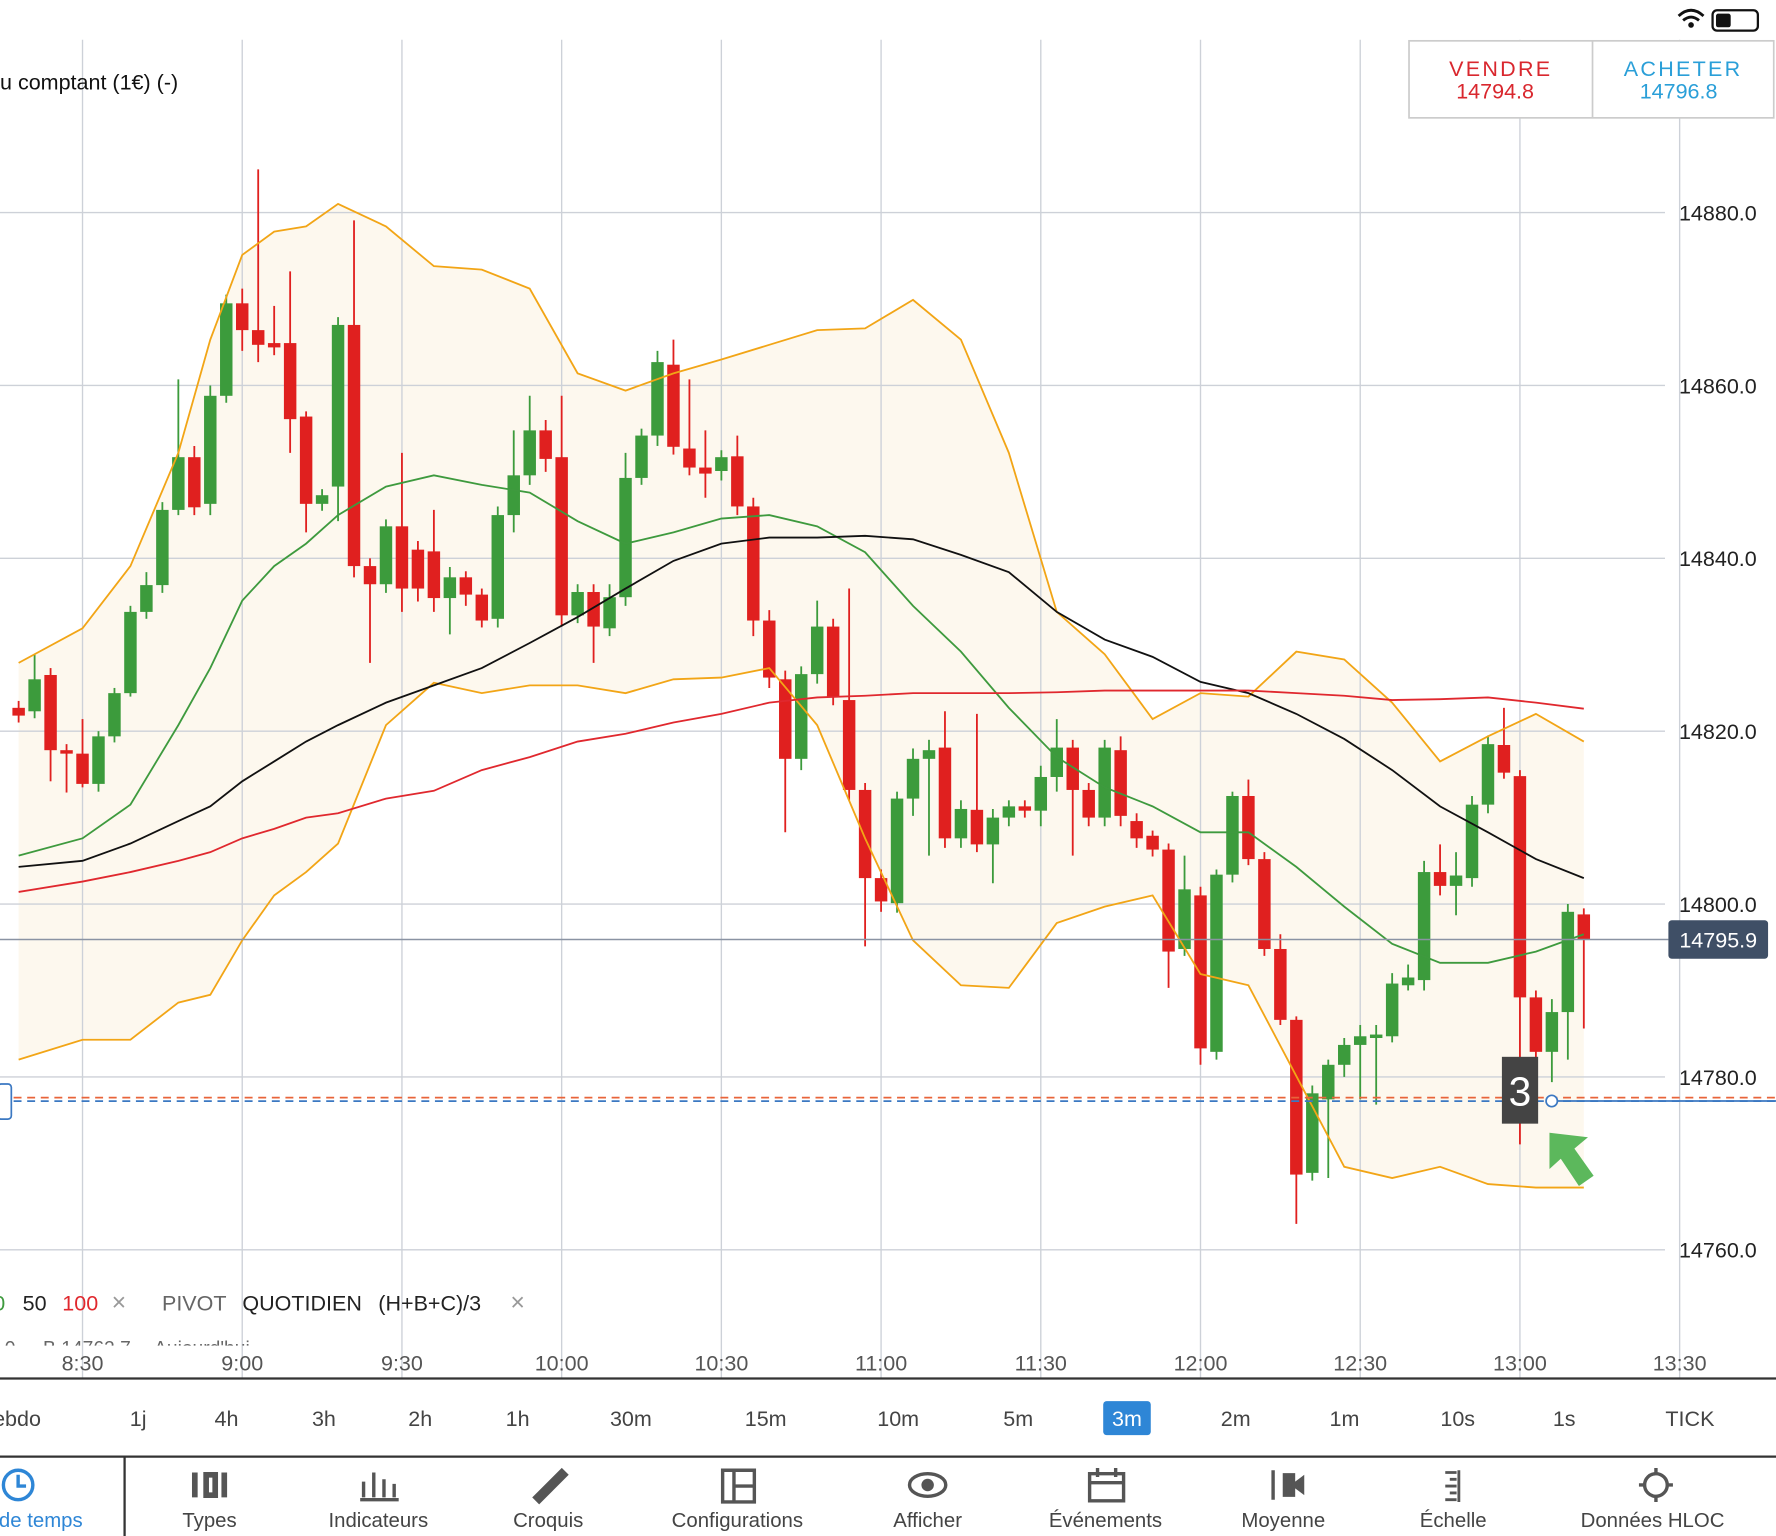 The height and width of the screenshot is (1536, 1776). Describe the element at coordinates (35, 1304) in the screenshot. I see `legend-item: 50` at that location.